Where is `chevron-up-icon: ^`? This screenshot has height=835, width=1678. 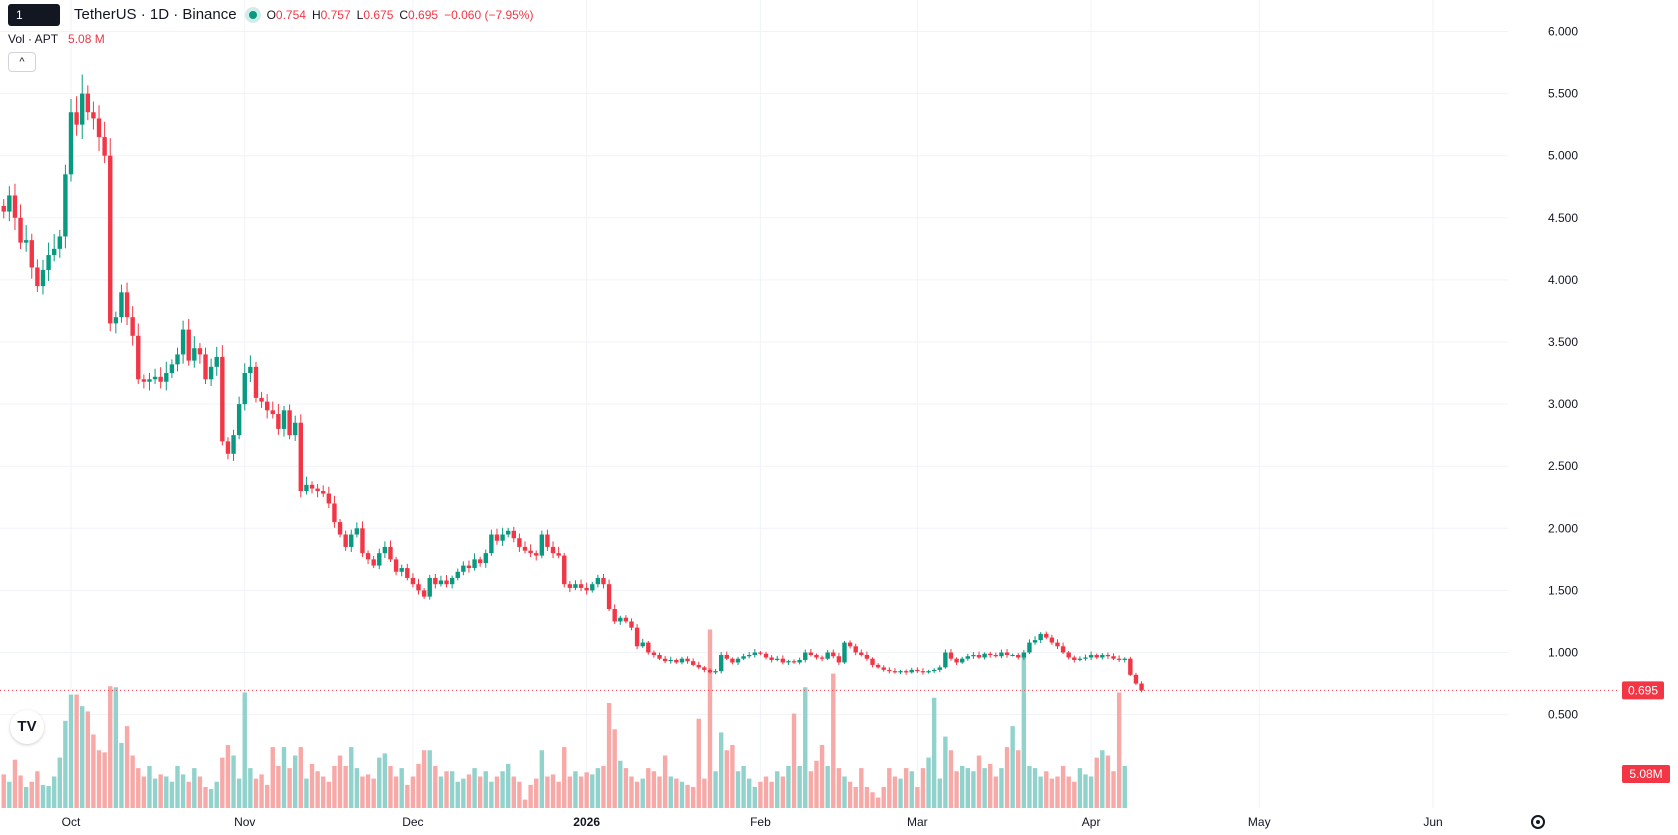 chevron-up-icon: ^ is located at coordinates (22, 62).